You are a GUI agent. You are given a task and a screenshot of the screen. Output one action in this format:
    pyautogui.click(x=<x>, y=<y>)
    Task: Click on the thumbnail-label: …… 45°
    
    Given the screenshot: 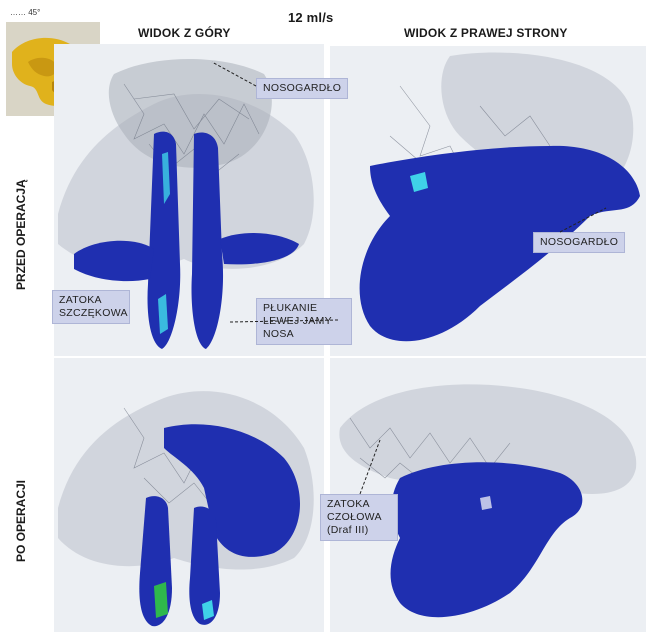 What is the action you would take?
    pyautogui.click(x=25, y=12)
    